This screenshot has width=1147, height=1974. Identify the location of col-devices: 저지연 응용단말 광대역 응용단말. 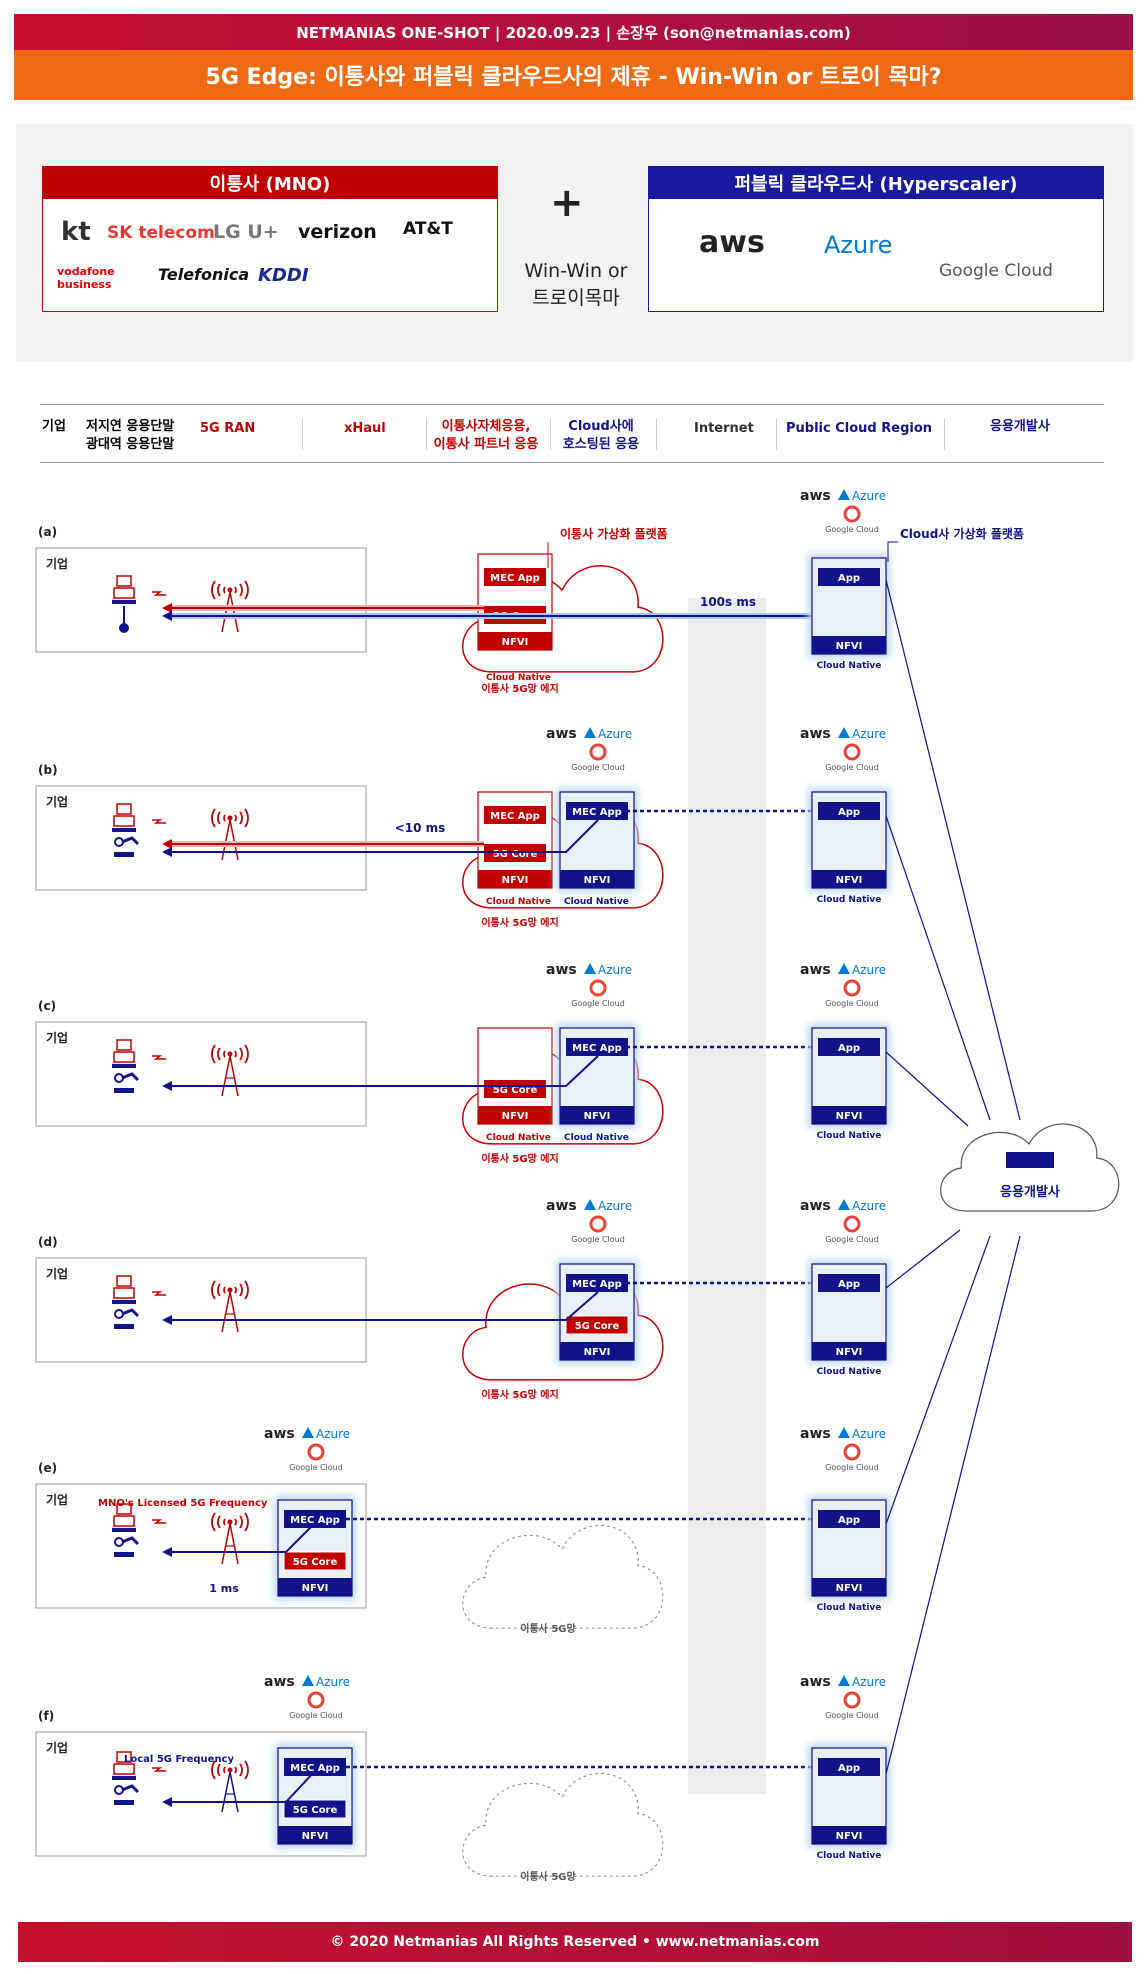
(130, 436).